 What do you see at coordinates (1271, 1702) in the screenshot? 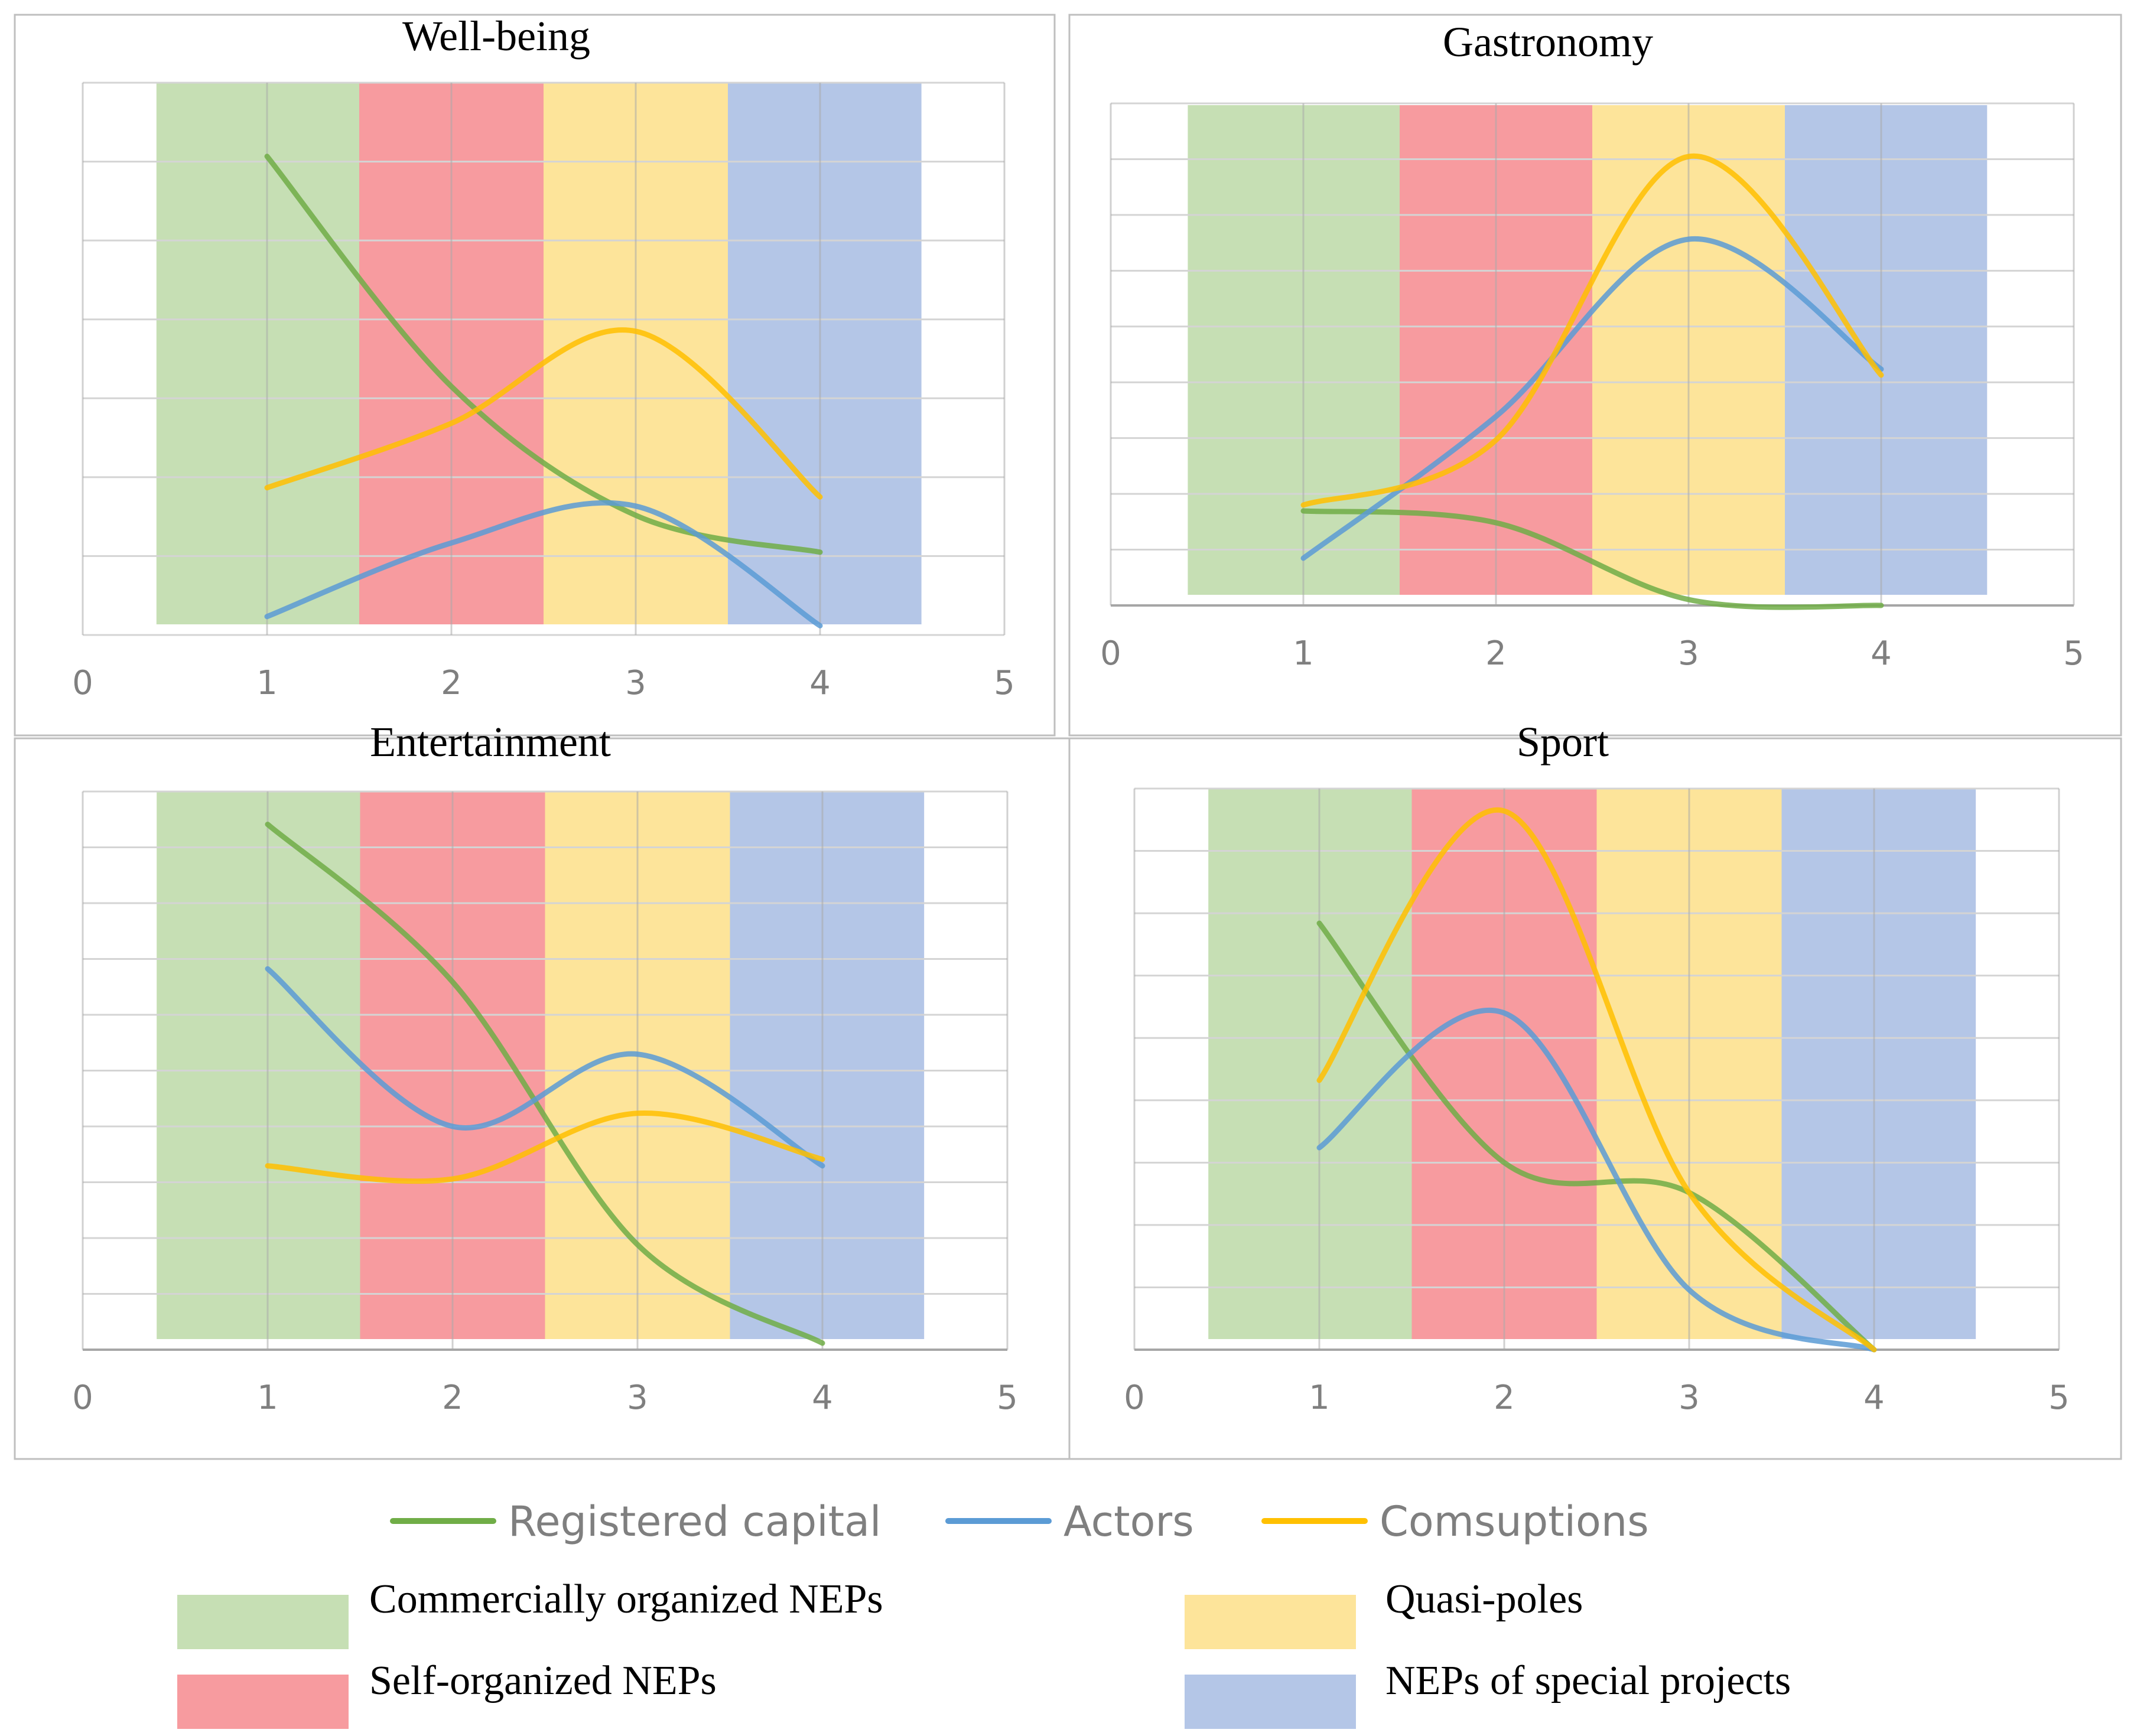
I see `legend-swatch-neps-of-special-projects` at bounding box center [1271, 1702].